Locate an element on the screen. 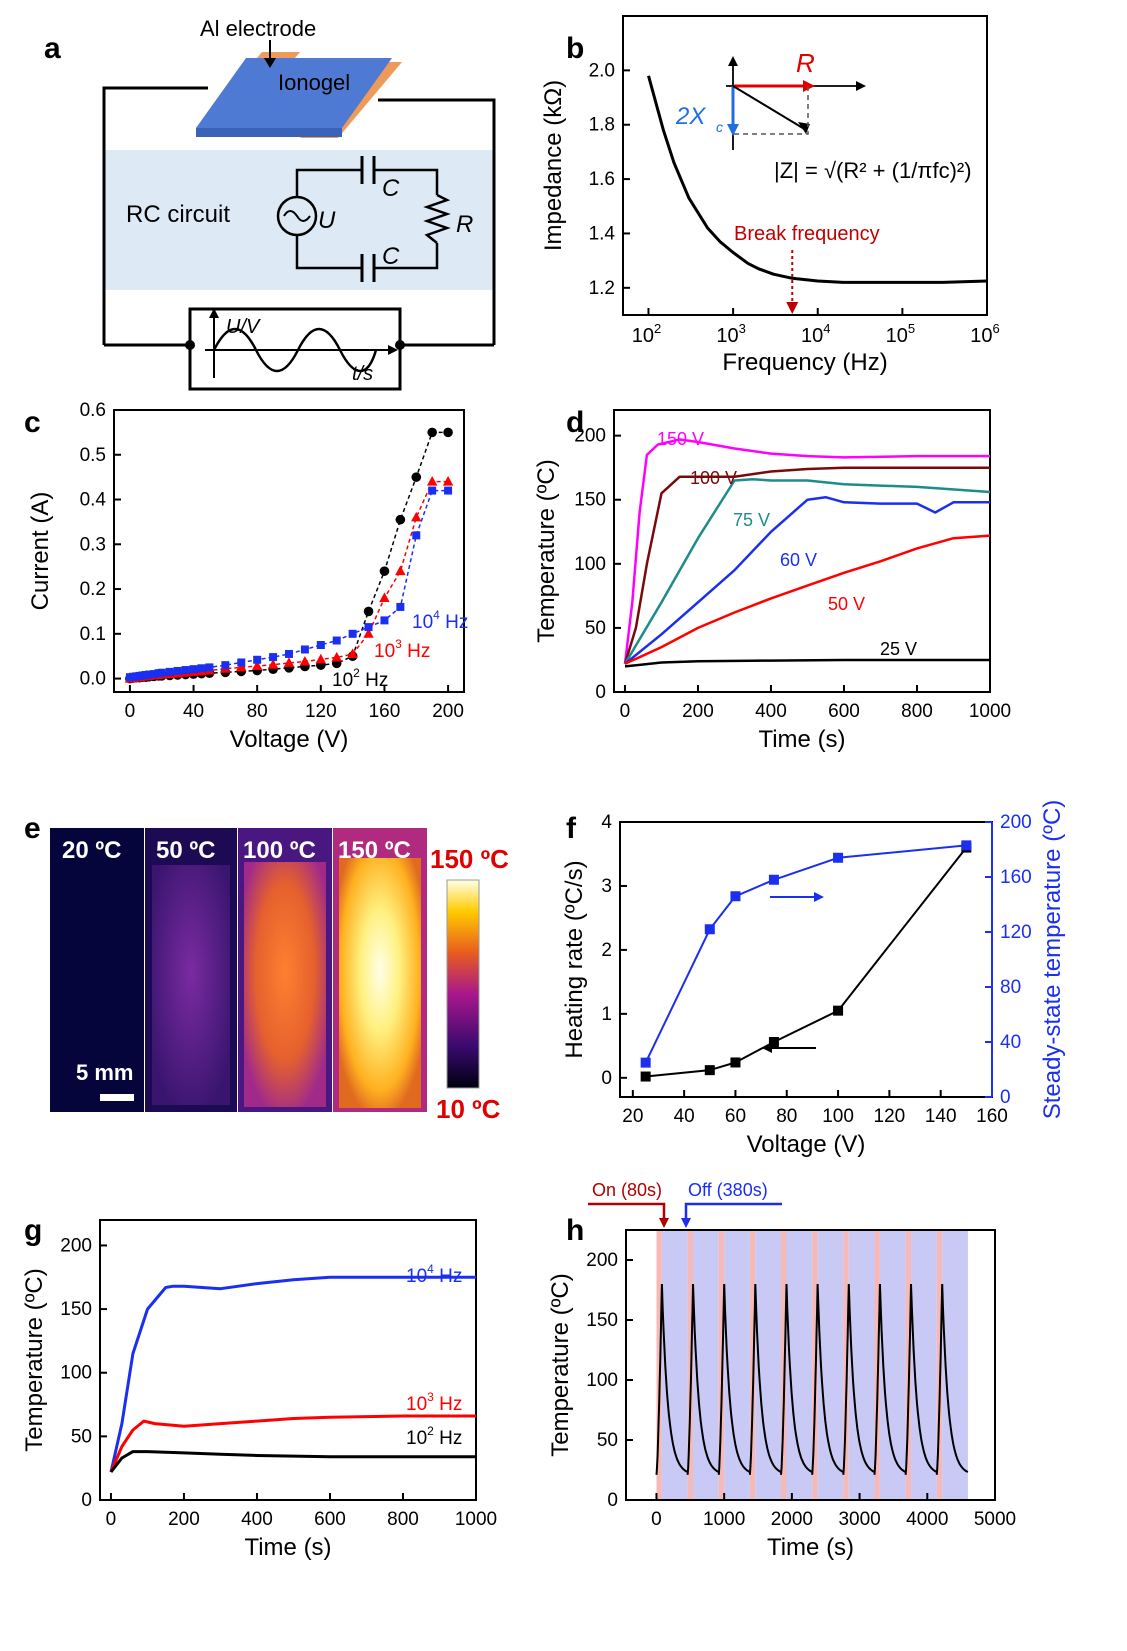 The height and width of the screenshot is (1651, 1127). thermal-tile-50c-glow is located at coordinates (191, 985).